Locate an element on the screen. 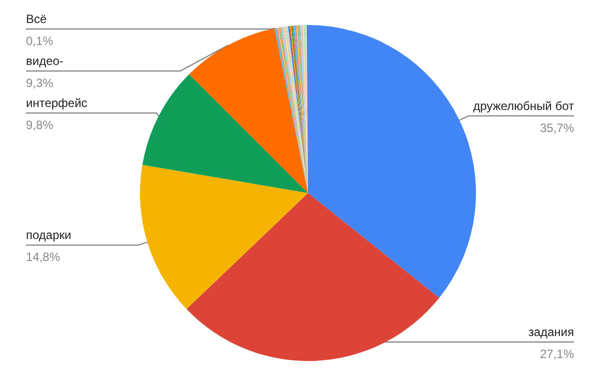  slice-label: задания is located at coordinates (551, 332).